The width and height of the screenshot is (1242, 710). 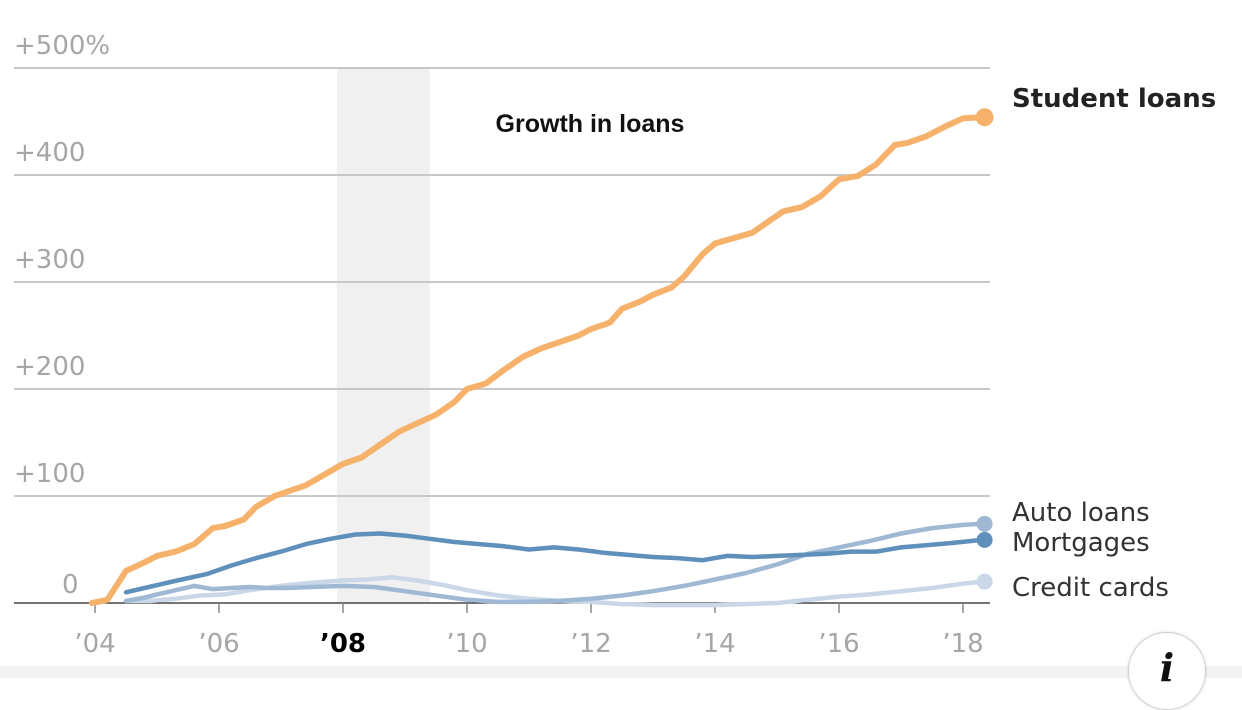 What do you see at coordinates (714, 644) in the screenshot?
I see `x-tick-label: ’14` at bounding box center [714, 644].